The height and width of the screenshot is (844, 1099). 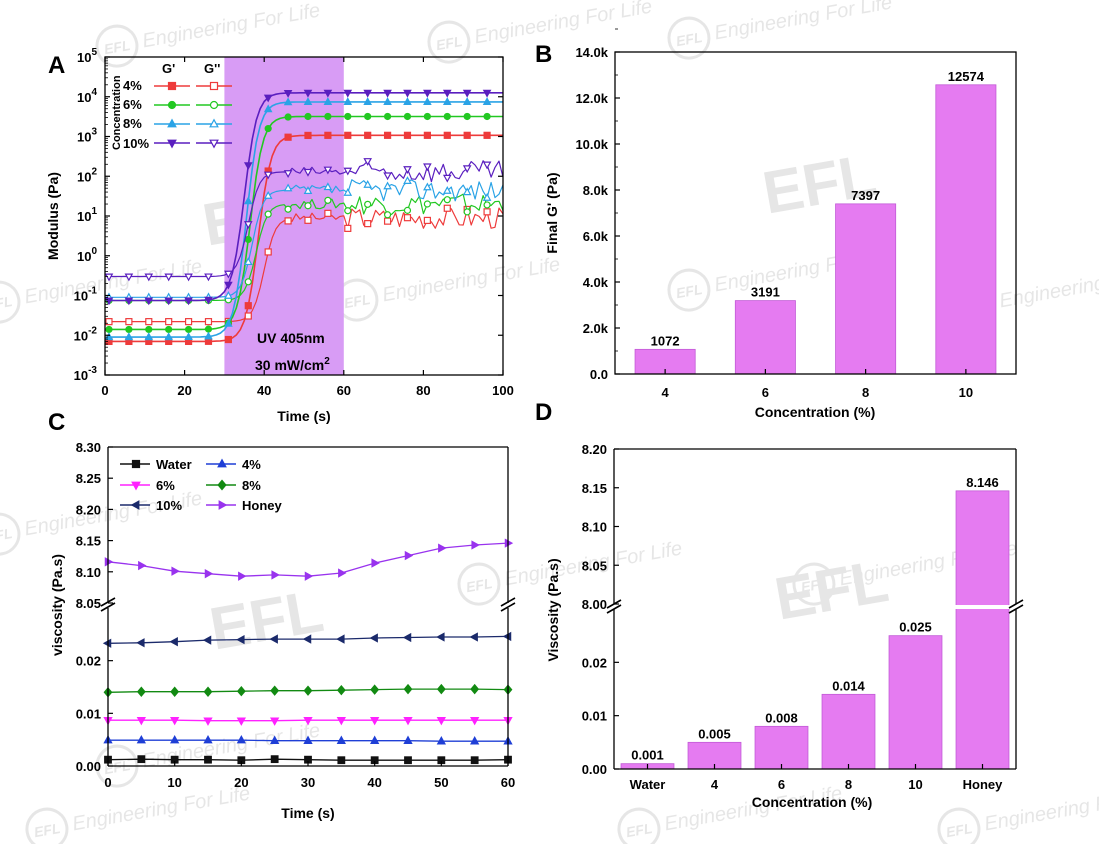 What do you see at coordinates (88, 572) in the screenshot?
I see `y-tick-label: 8.10` at bounding box center [88, 572].